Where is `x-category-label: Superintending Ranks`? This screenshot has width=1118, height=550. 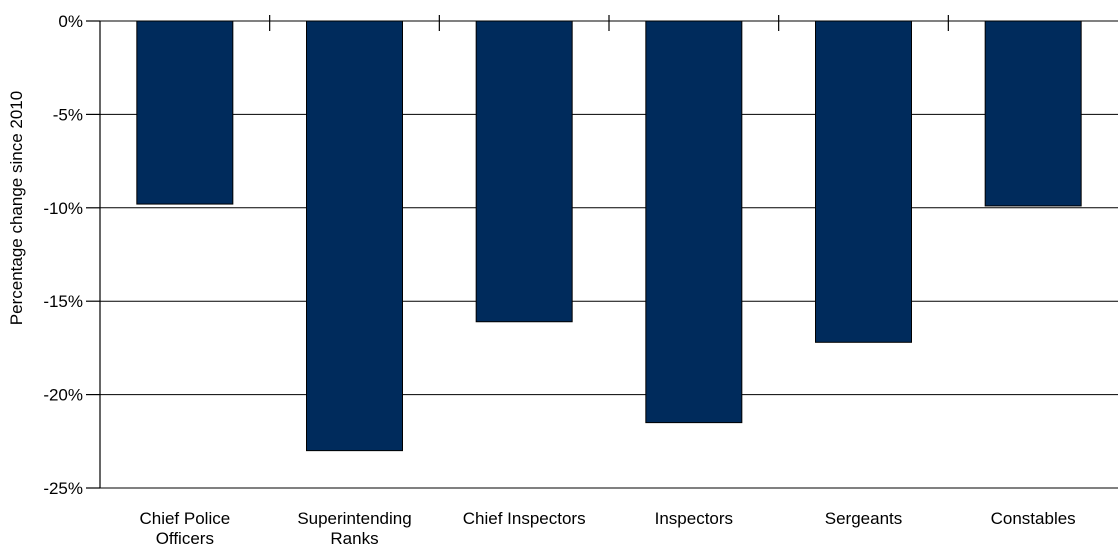 x-category-label: Superintending Ranks is located at coordinates (354, 528).